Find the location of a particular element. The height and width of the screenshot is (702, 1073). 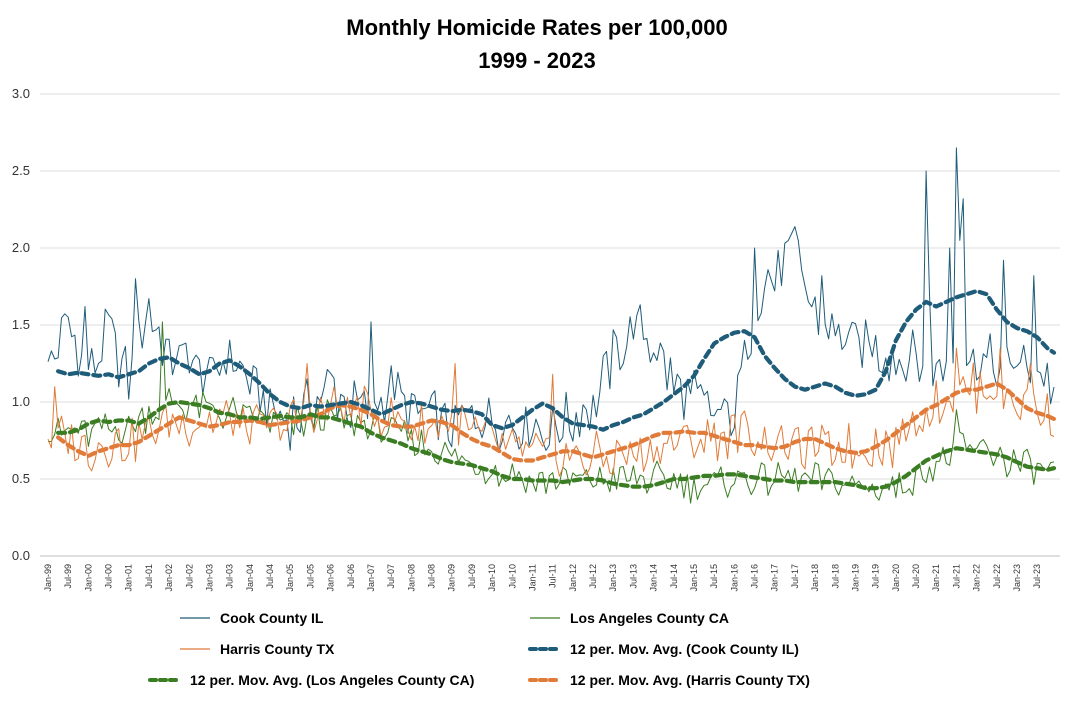

legend-label-12-per-mov-avg-cook-county-il: 12 per. Mov. Avg. (Cook County IL) is located at coordinates (684, 649).